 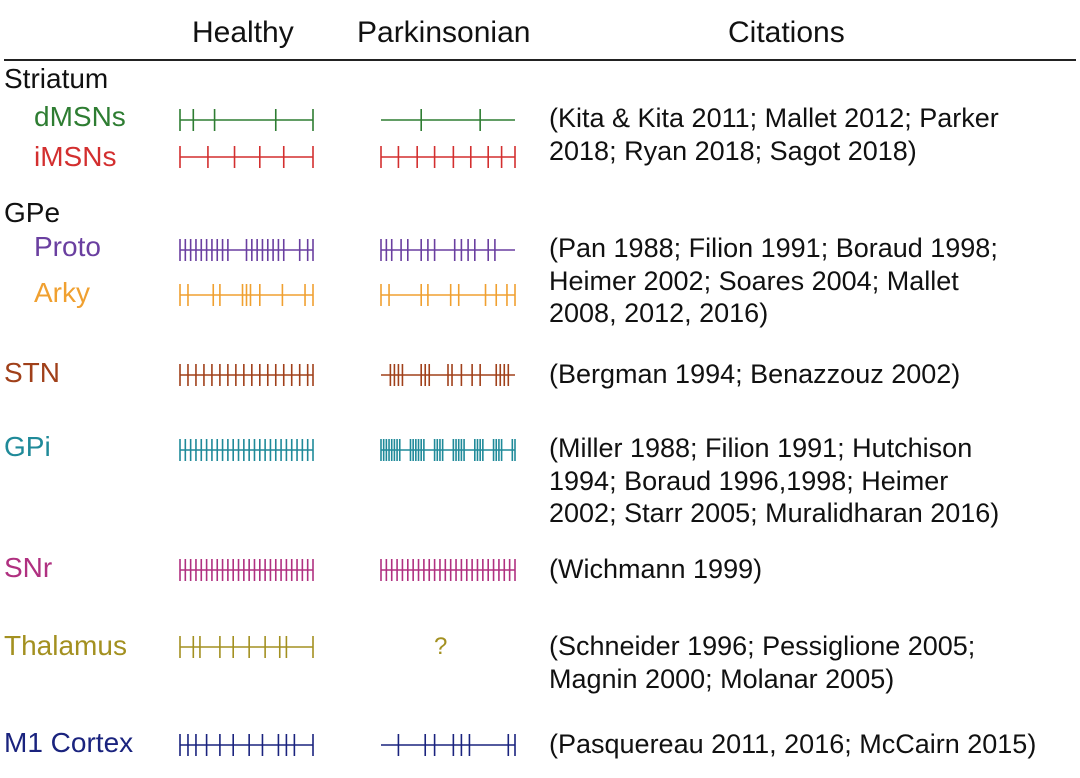 I want to click on region-label-snr: SNr, so click(x=28, y=567).